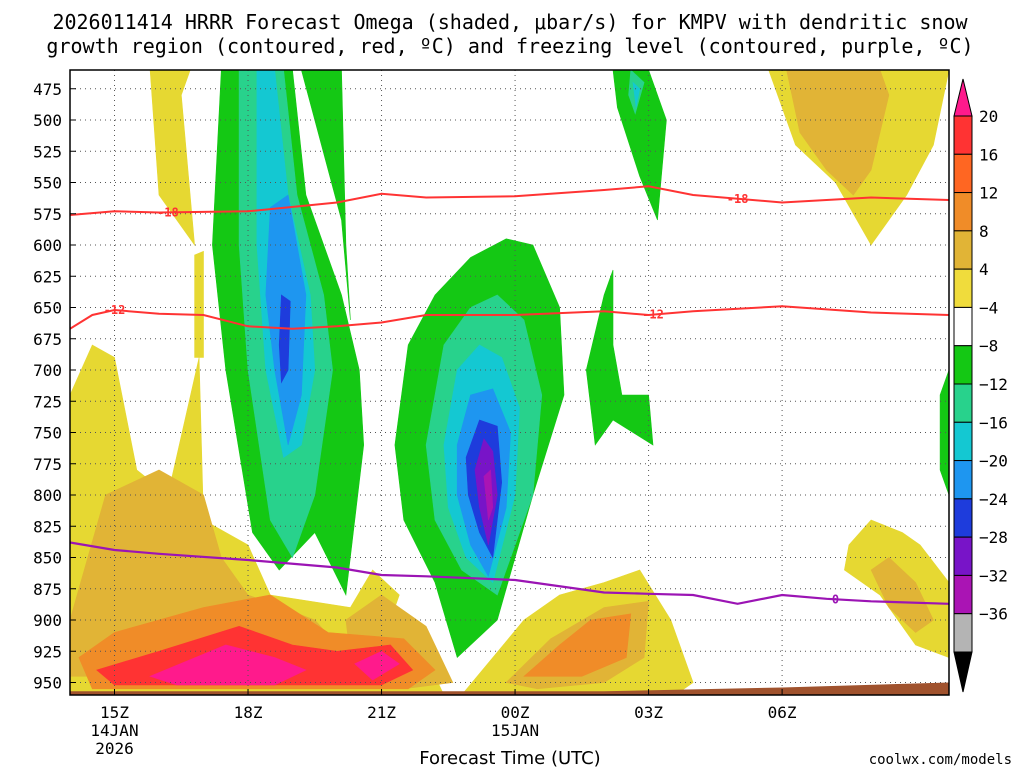 The height and width of the screenshot is (768, 1024). Describe the element at coordinates (648, 712) in the screenshot. I see `x-tick-label: 03Z` at that location.